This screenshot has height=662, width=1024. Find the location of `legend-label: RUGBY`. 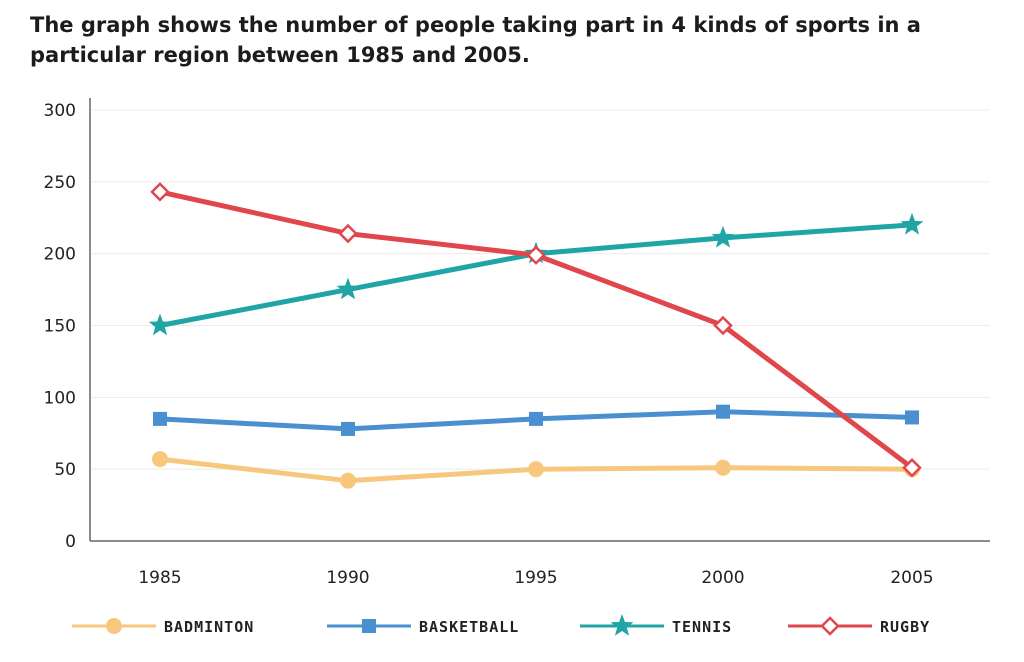

legend-label: RUGBY is located at coordinates (905, 627).